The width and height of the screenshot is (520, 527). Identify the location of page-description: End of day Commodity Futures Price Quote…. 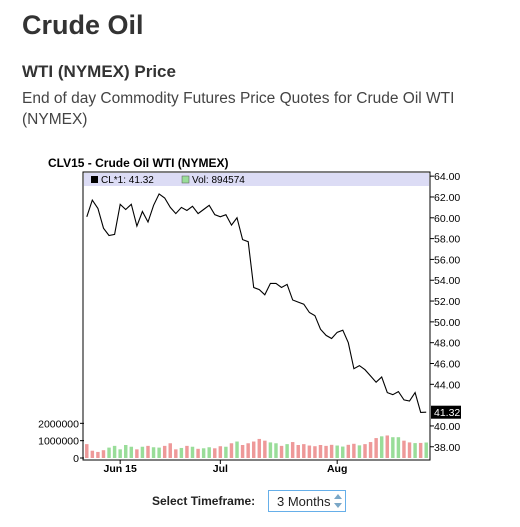
(238, 109).